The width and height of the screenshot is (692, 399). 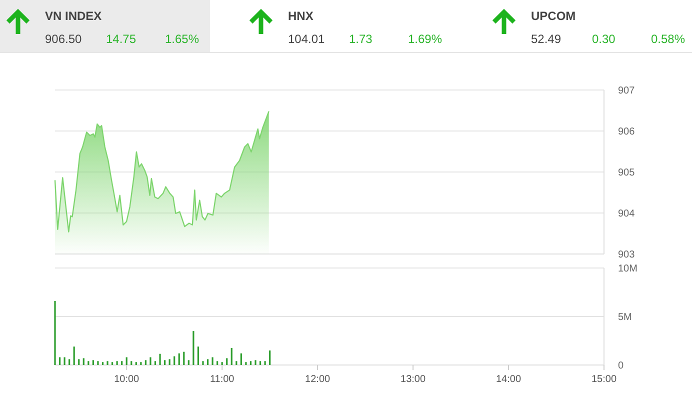 What do you see at coordinates (222, 379) in the screenshot?
I see `x-tick-label: 11:00` at bounding box center [222, 379].